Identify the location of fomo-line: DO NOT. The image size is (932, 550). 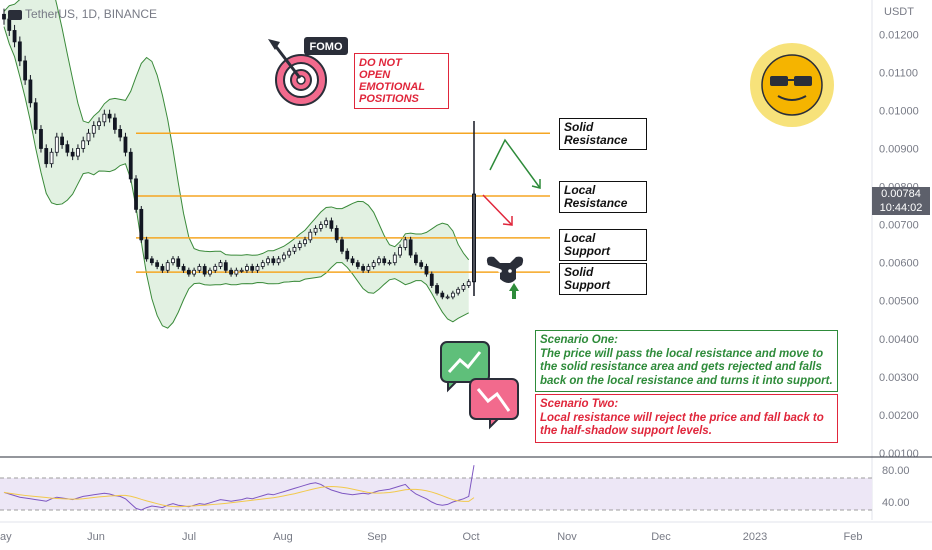
(380, 63).